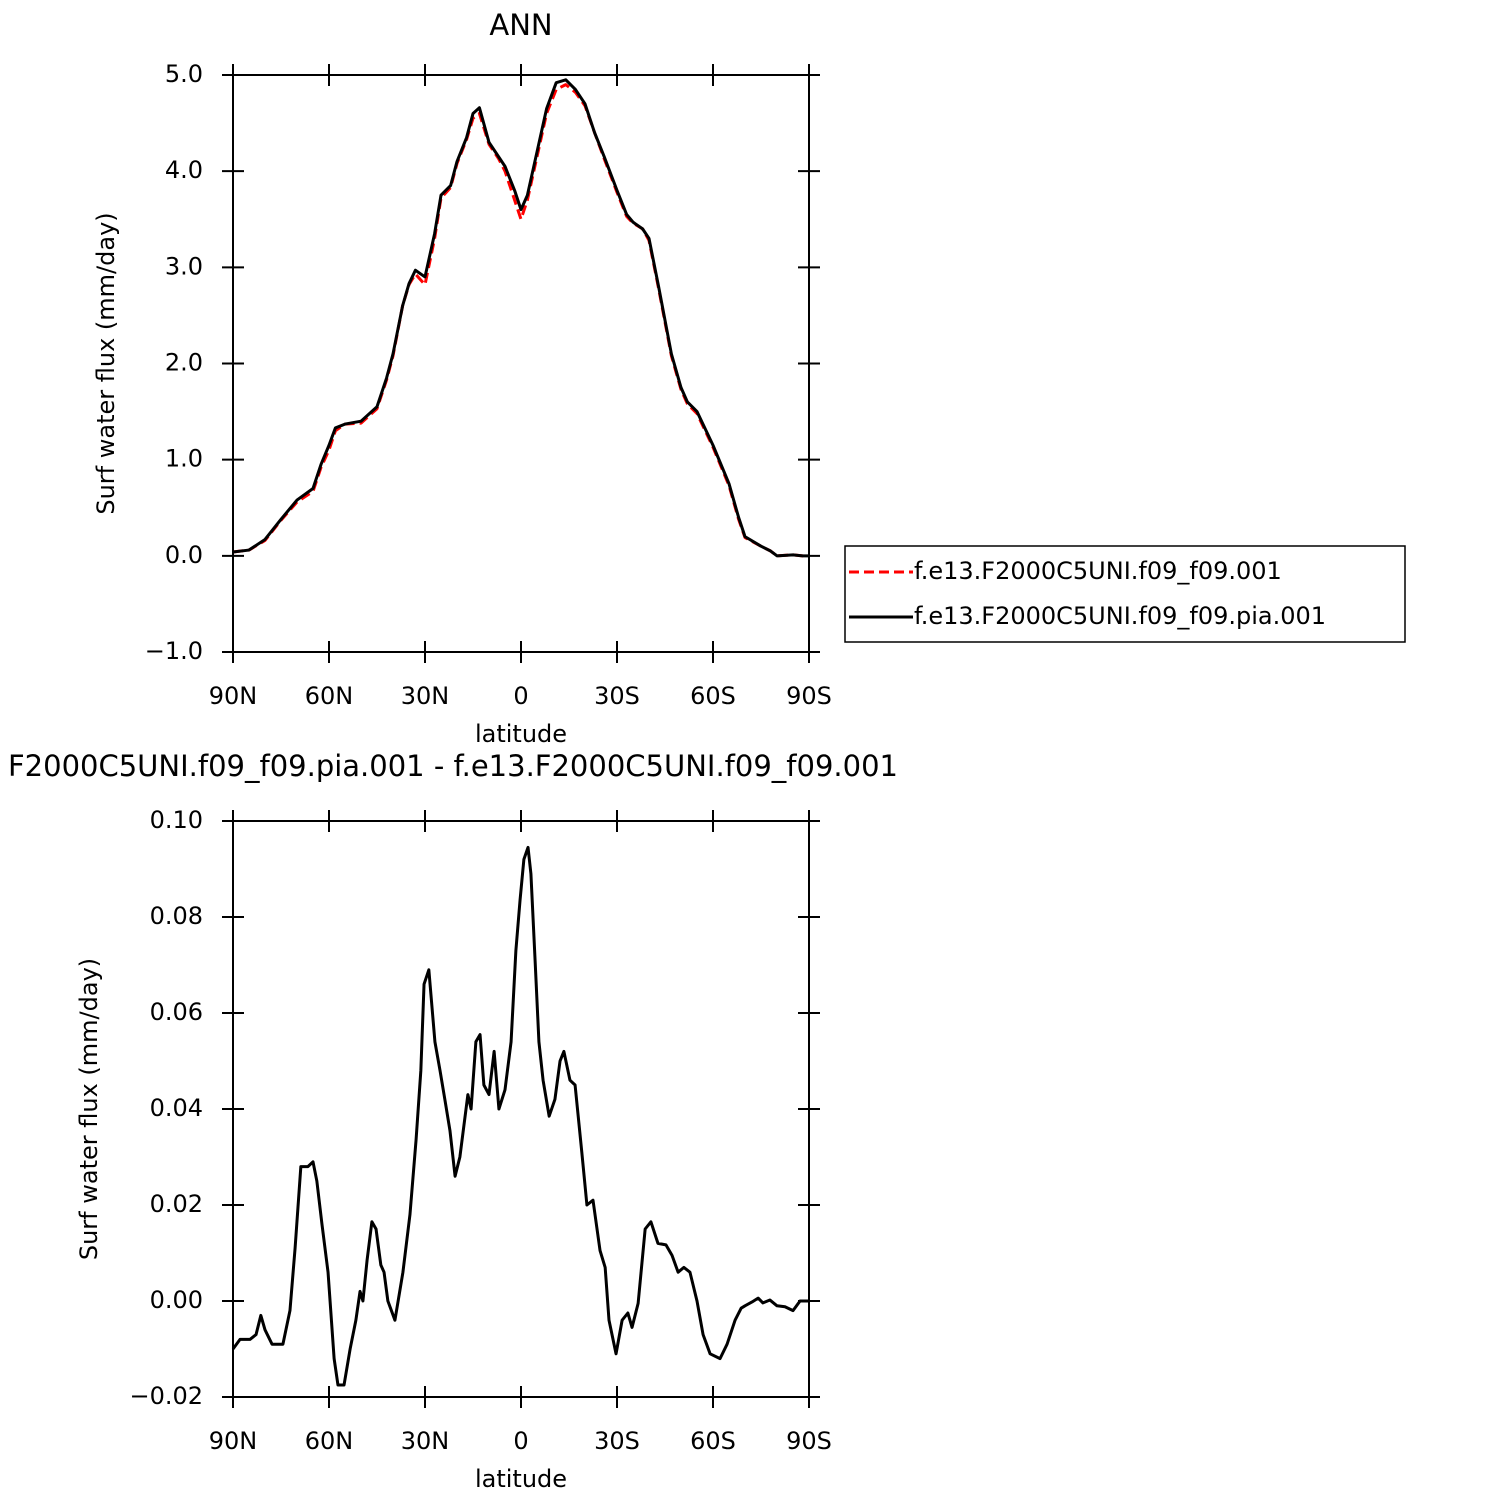 This screenshot has width=1499, height=1502. I want to click on y-tick-label: 0.0, so click(184, 555).